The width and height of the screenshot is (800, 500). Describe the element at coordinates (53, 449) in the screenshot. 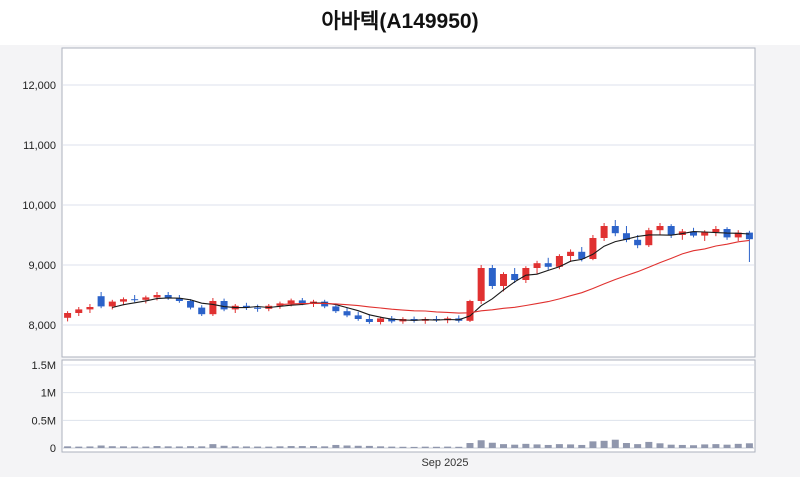

I see `axis-label: 0` at that location.